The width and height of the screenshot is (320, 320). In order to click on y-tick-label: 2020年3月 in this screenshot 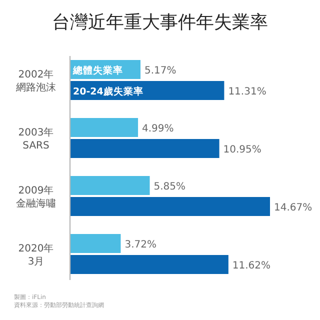, I will do `click(36, 255)`.